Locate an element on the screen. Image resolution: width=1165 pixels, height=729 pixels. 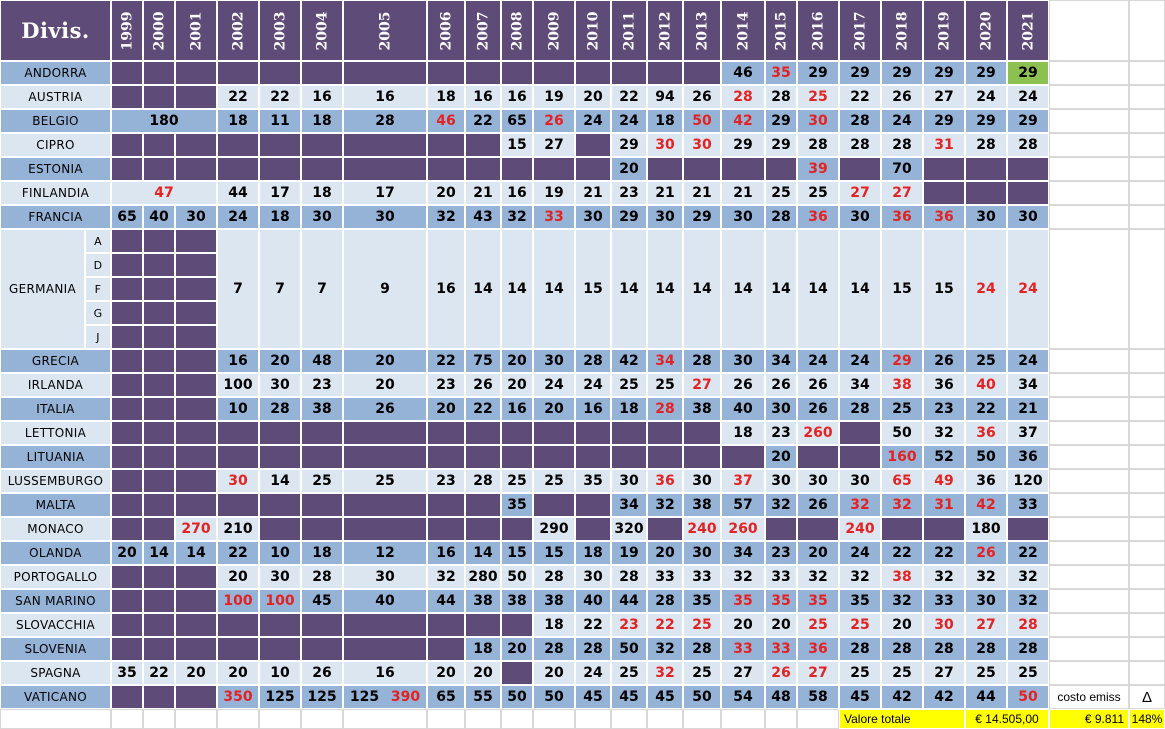
year-header-2012: 2012 is located at coordinates (665, 30).